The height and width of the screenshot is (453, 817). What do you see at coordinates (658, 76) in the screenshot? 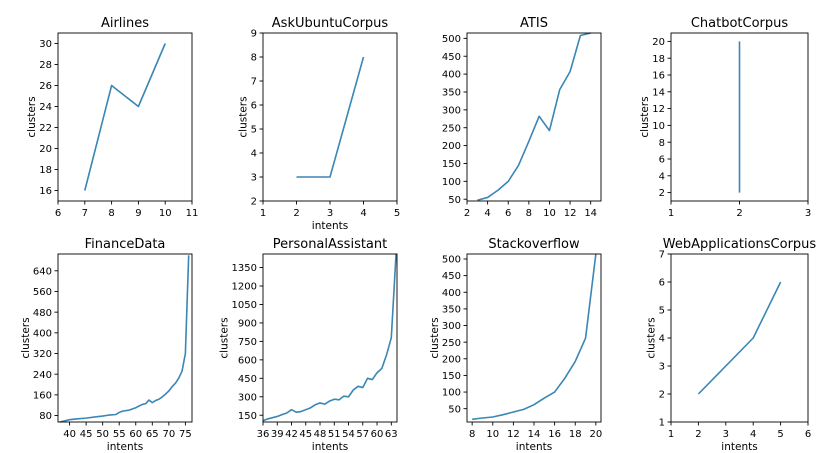
I see `y-tick-label: 16` at bounding box center [658, 76].